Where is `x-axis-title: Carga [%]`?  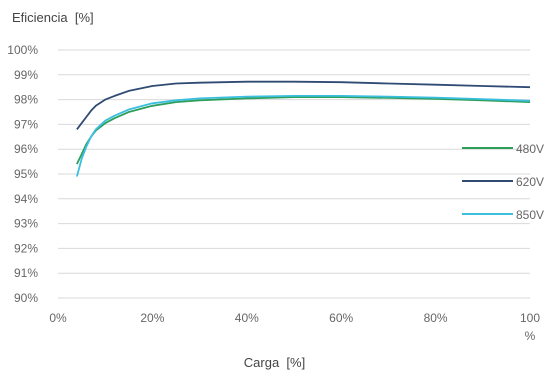
x-axis-title: Carga [%] is located at coordinates (274, 362).